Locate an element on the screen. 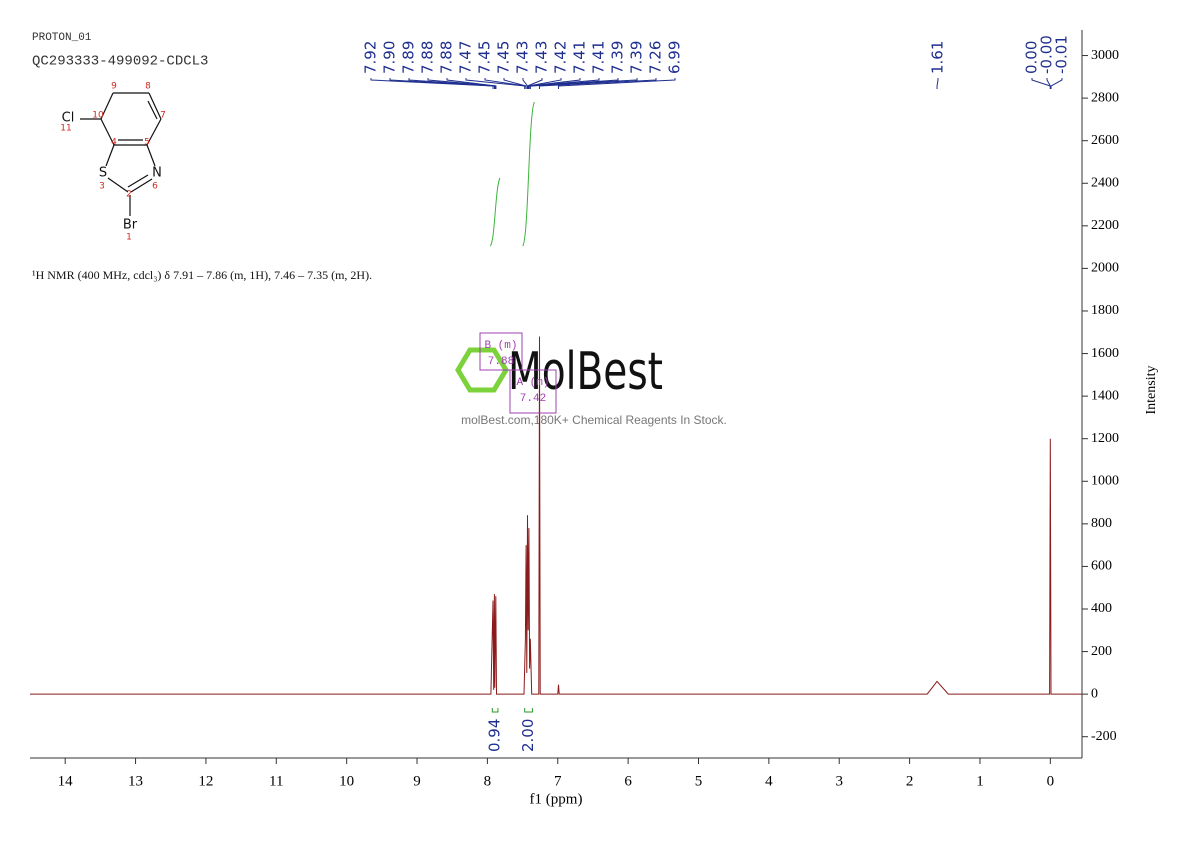  peak-label: 0.00 is located at coordinates (1032, 57).